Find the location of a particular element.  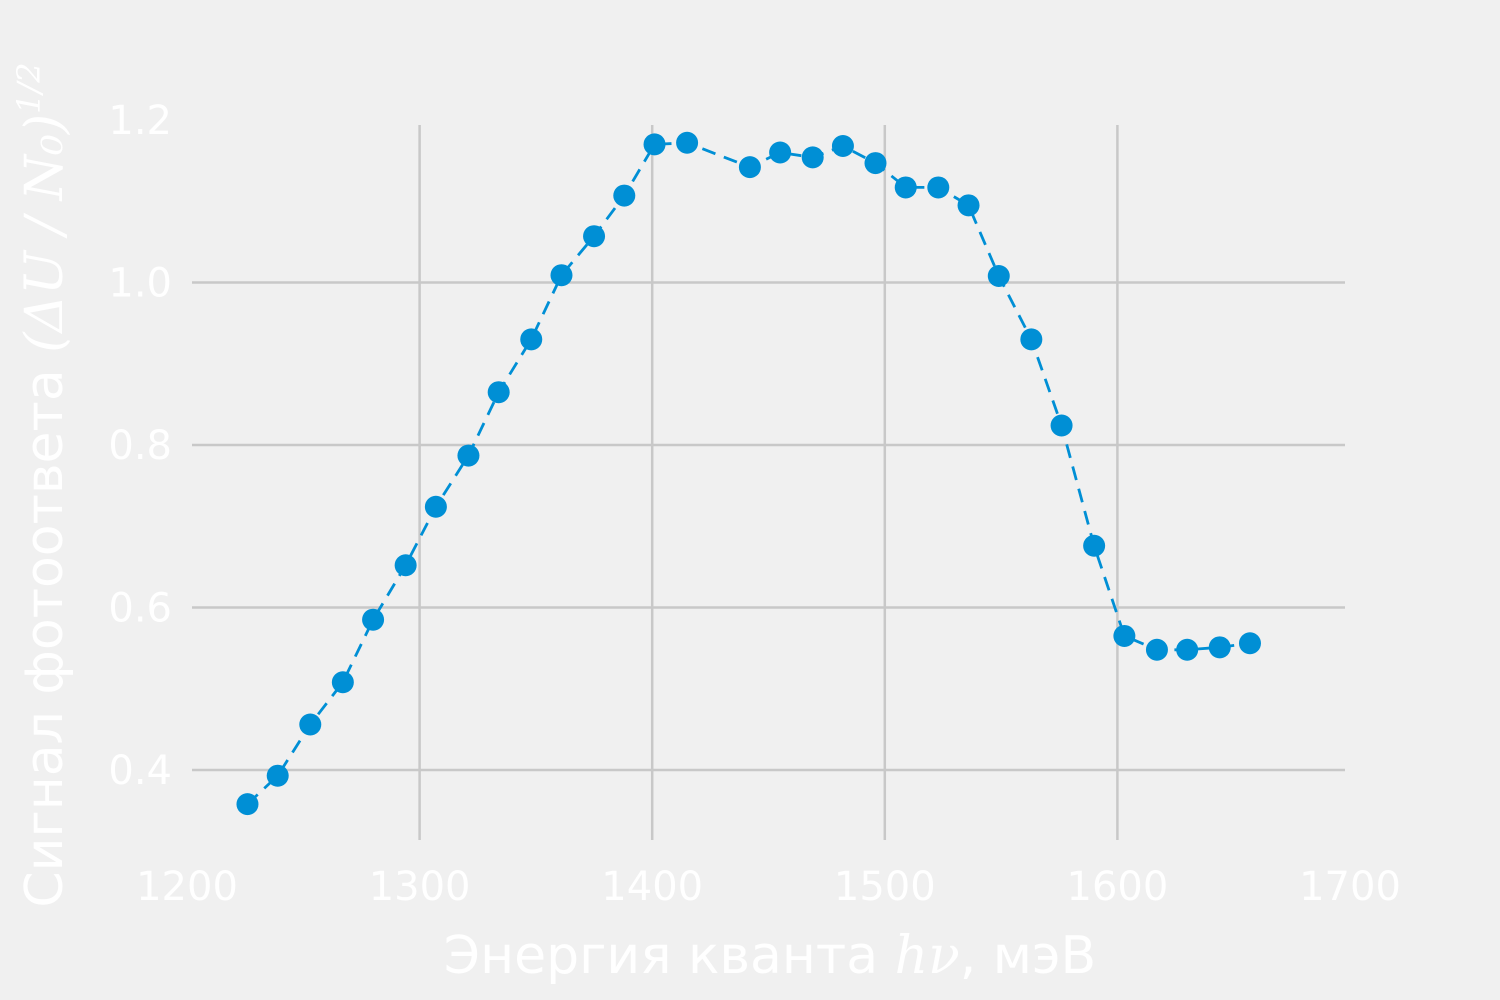

x-tick-label: 1200 is located at coordinates (187, 887).